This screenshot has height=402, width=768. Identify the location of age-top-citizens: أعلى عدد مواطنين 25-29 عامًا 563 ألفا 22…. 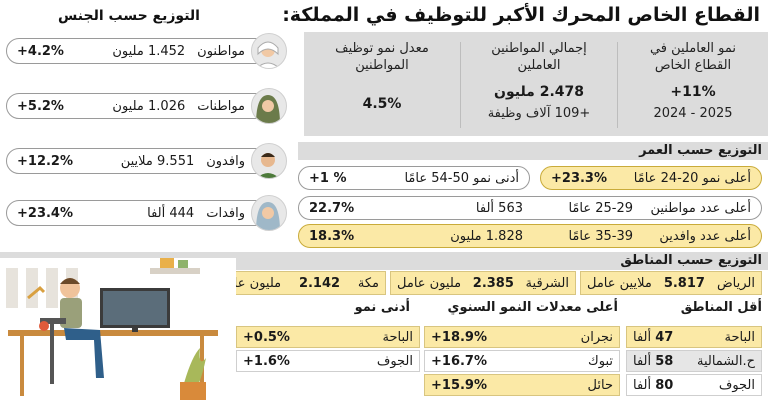
(530, 208).